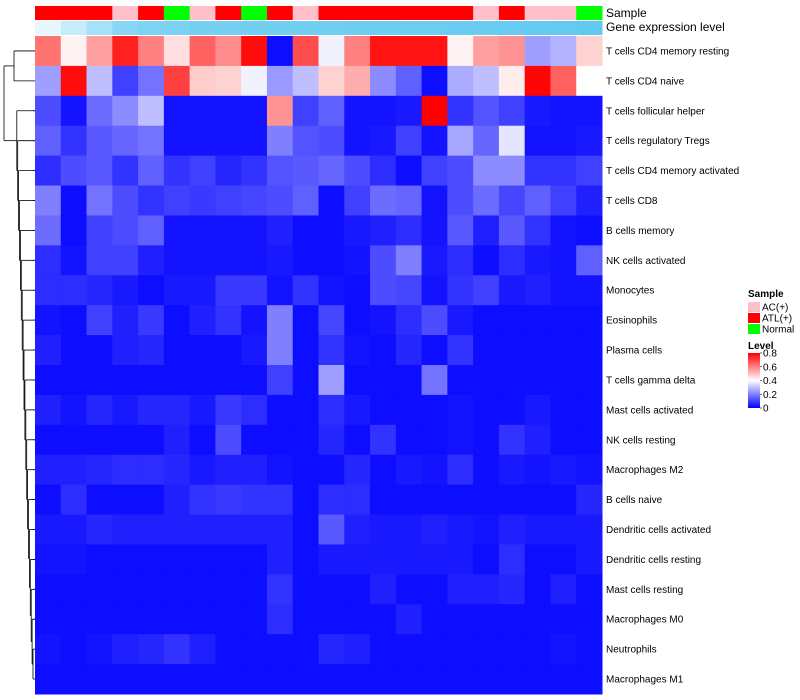 The image size is (800, 700). I want to click on row-label: T cells gamma delta, so click(651, 380).